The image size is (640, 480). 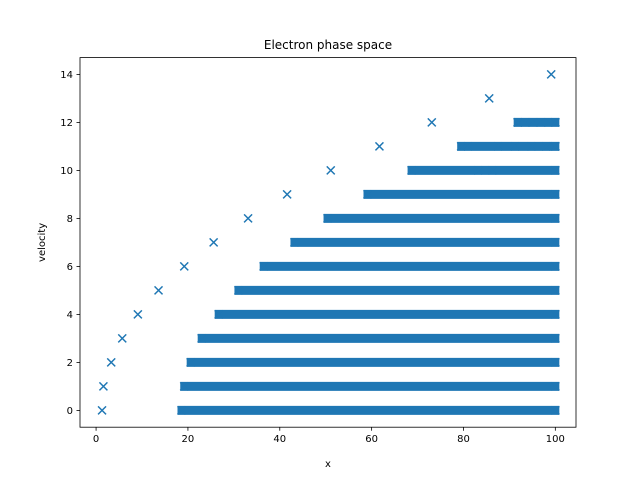 What do you see at coordinates (328, 464) in the screenshot?
I see `x-axis-label: x` at bounding box center [328, 464].